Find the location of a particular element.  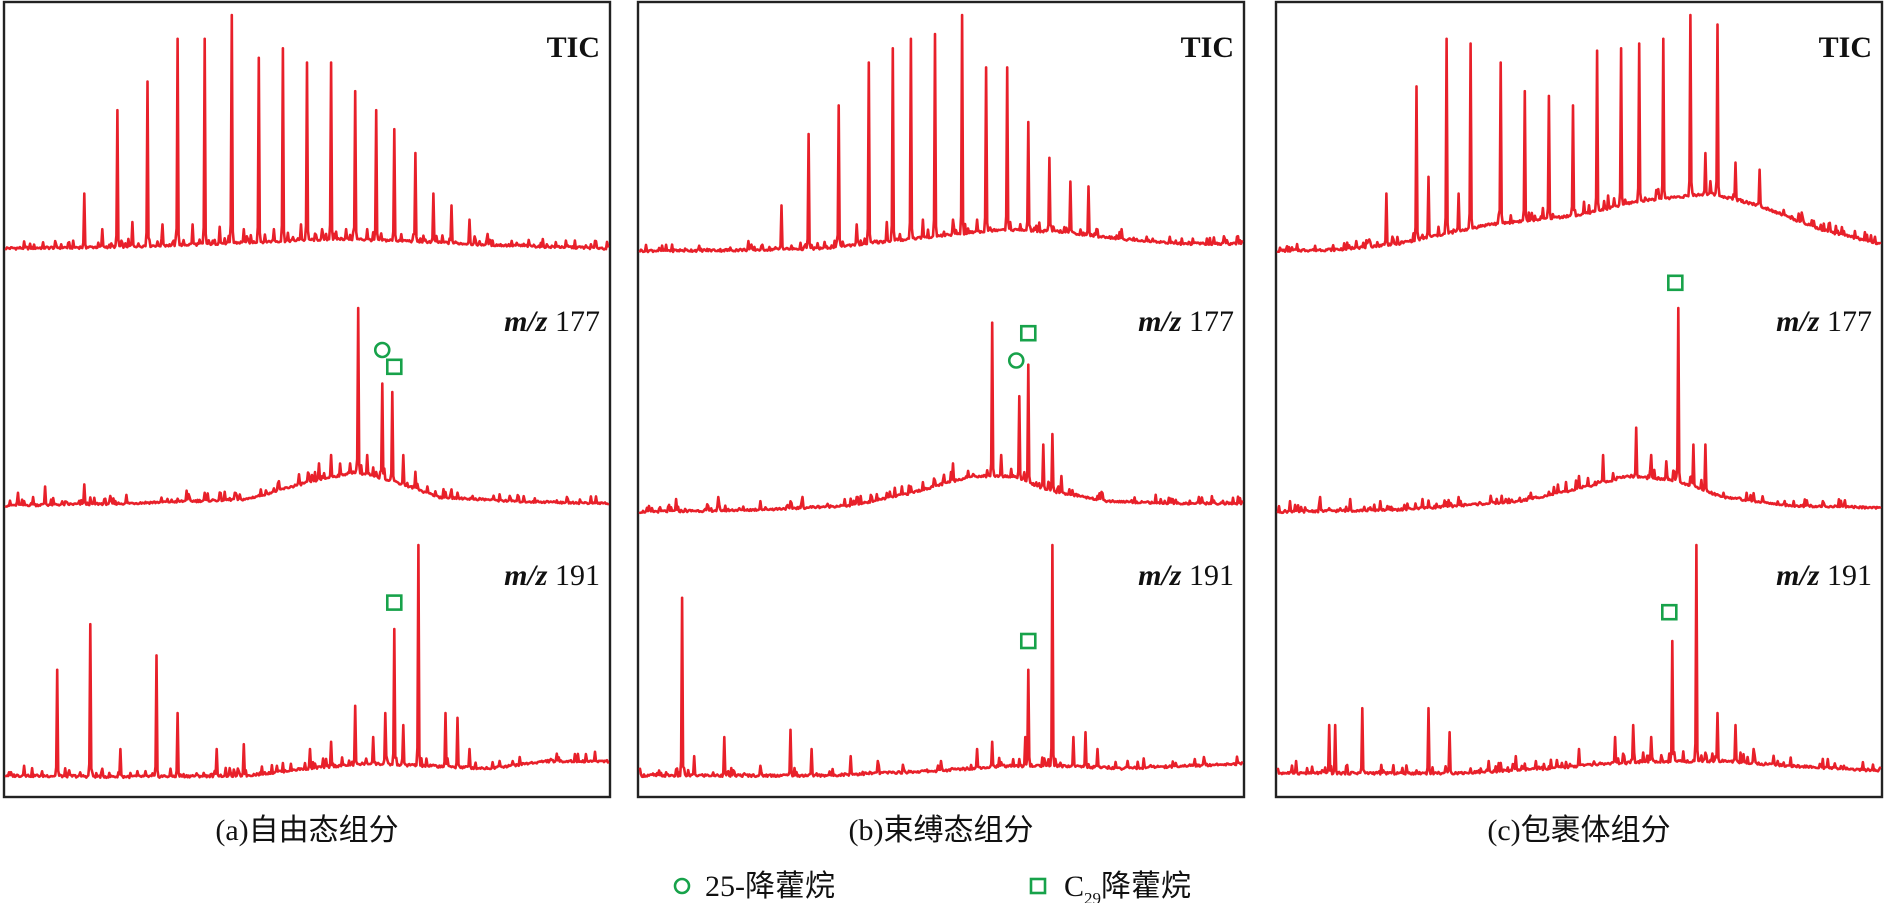

legend-square-symbol is located at coordinates (1038, 886).